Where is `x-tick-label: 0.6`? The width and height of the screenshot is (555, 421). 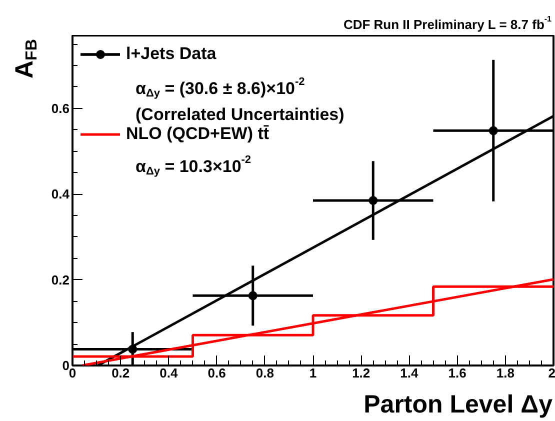 x-tick-label: 0.6 is located at coordinates (217, 373).